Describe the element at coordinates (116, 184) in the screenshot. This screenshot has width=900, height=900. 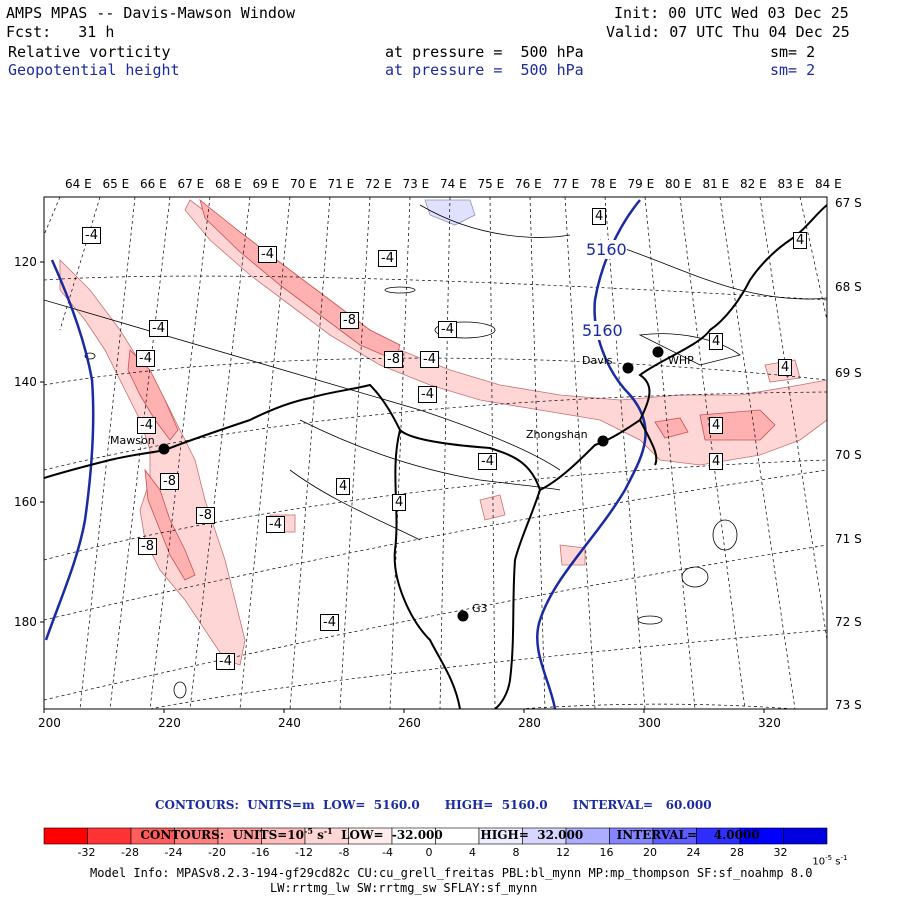
I see `lon-label: 65 E` at that location.